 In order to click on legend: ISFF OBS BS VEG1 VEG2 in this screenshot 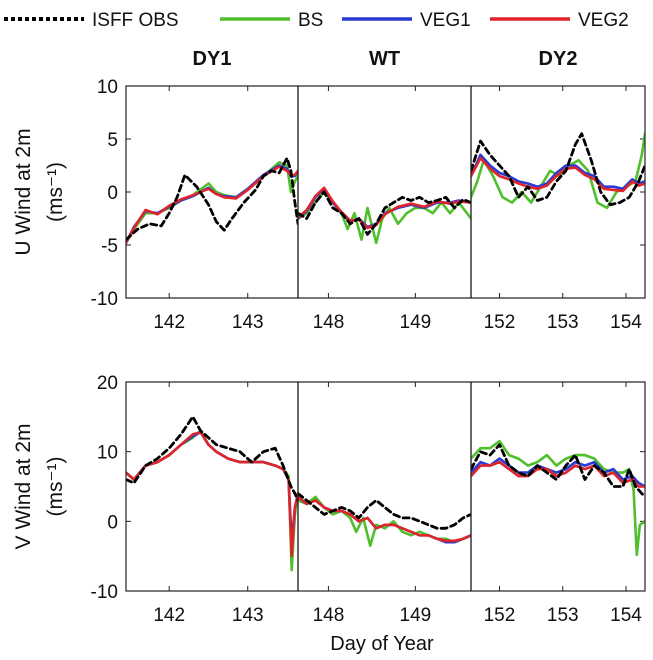, I will do `click(316, 20)`.